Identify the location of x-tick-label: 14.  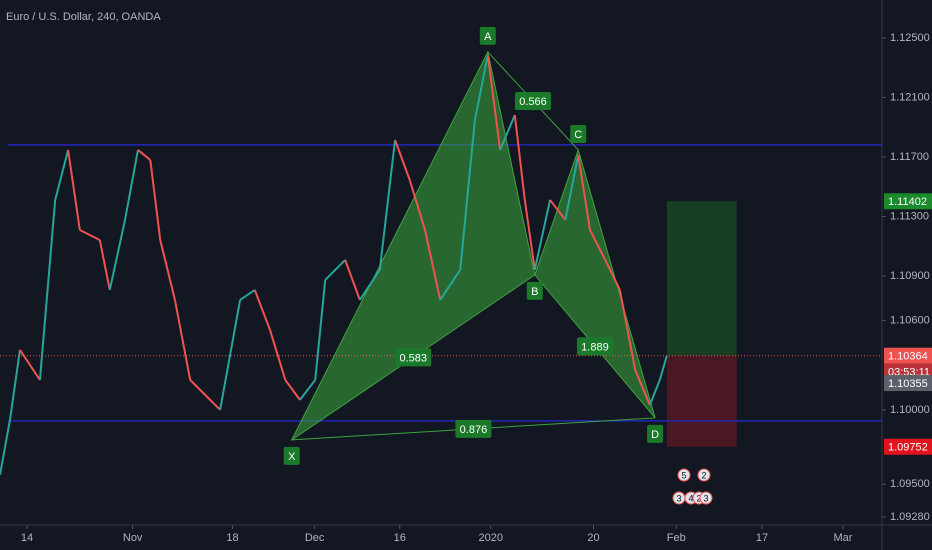
(27, 538).